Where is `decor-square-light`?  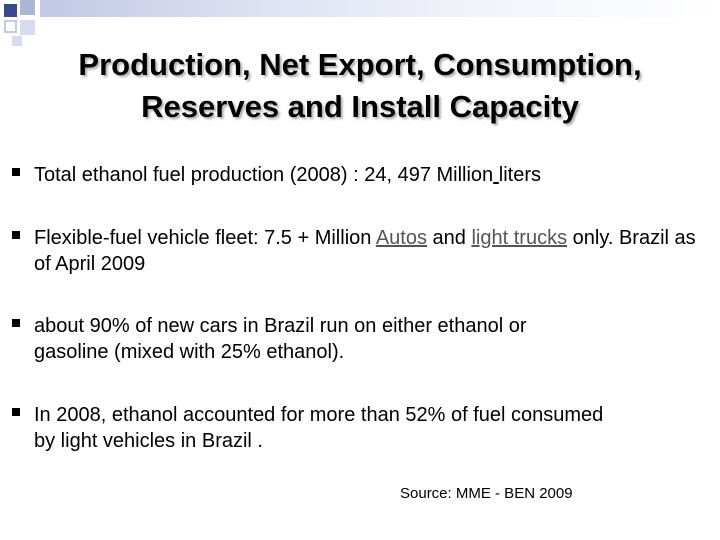
decor-square-light is located at coordinates (27, 27).